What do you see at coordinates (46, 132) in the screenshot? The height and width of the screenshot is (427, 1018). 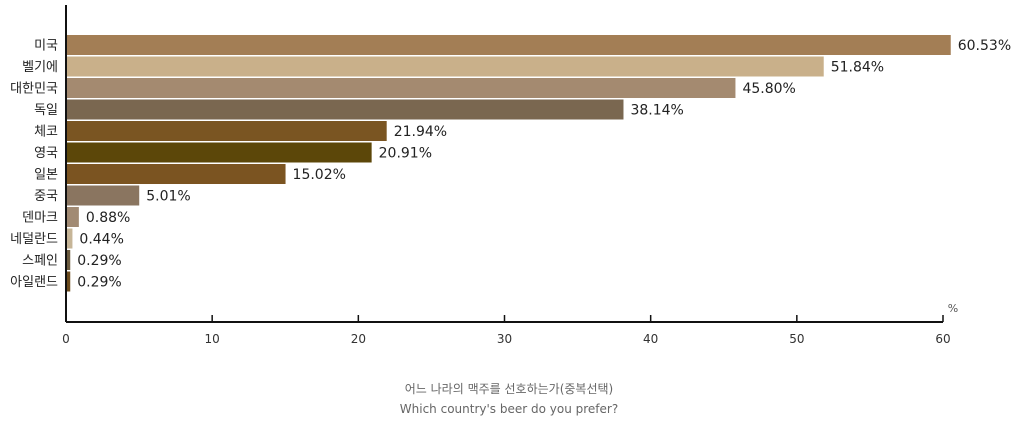 I see `category-label: 체코` at bounding box center [46, 132].